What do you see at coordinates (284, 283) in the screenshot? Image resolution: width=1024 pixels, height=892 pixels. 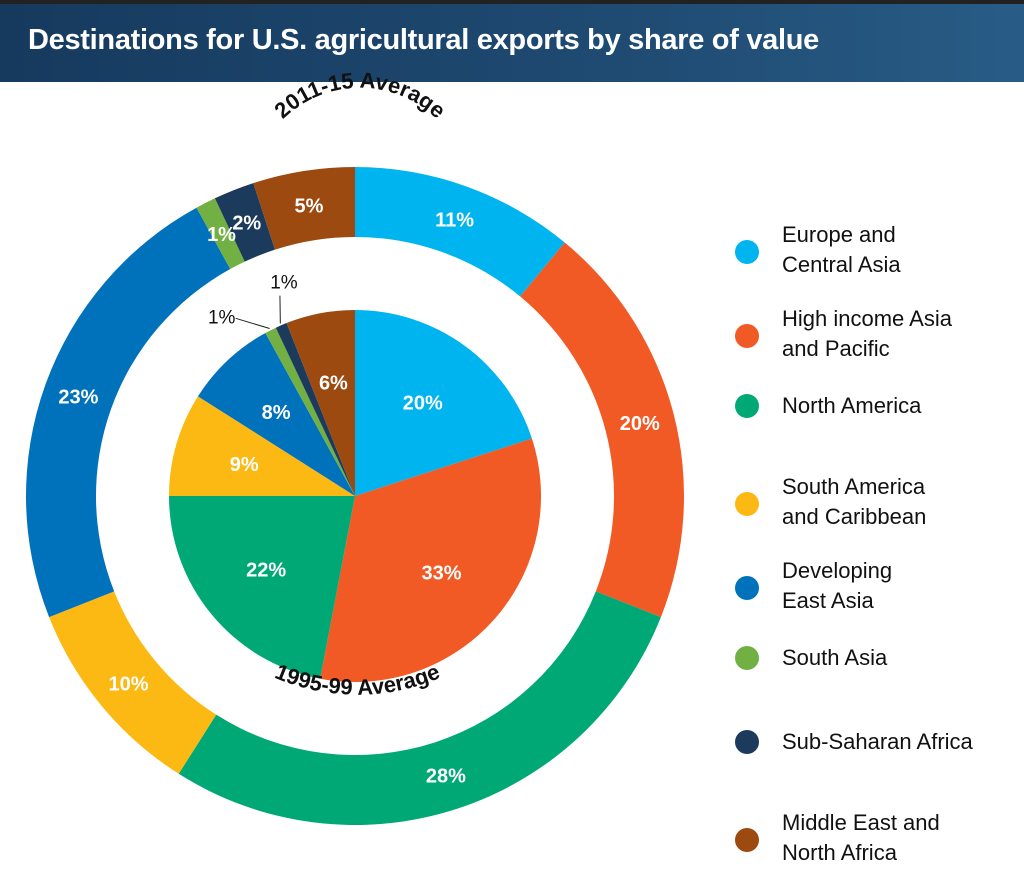 I see `inner-label-6: 1%` at bounding box center [284, 283].